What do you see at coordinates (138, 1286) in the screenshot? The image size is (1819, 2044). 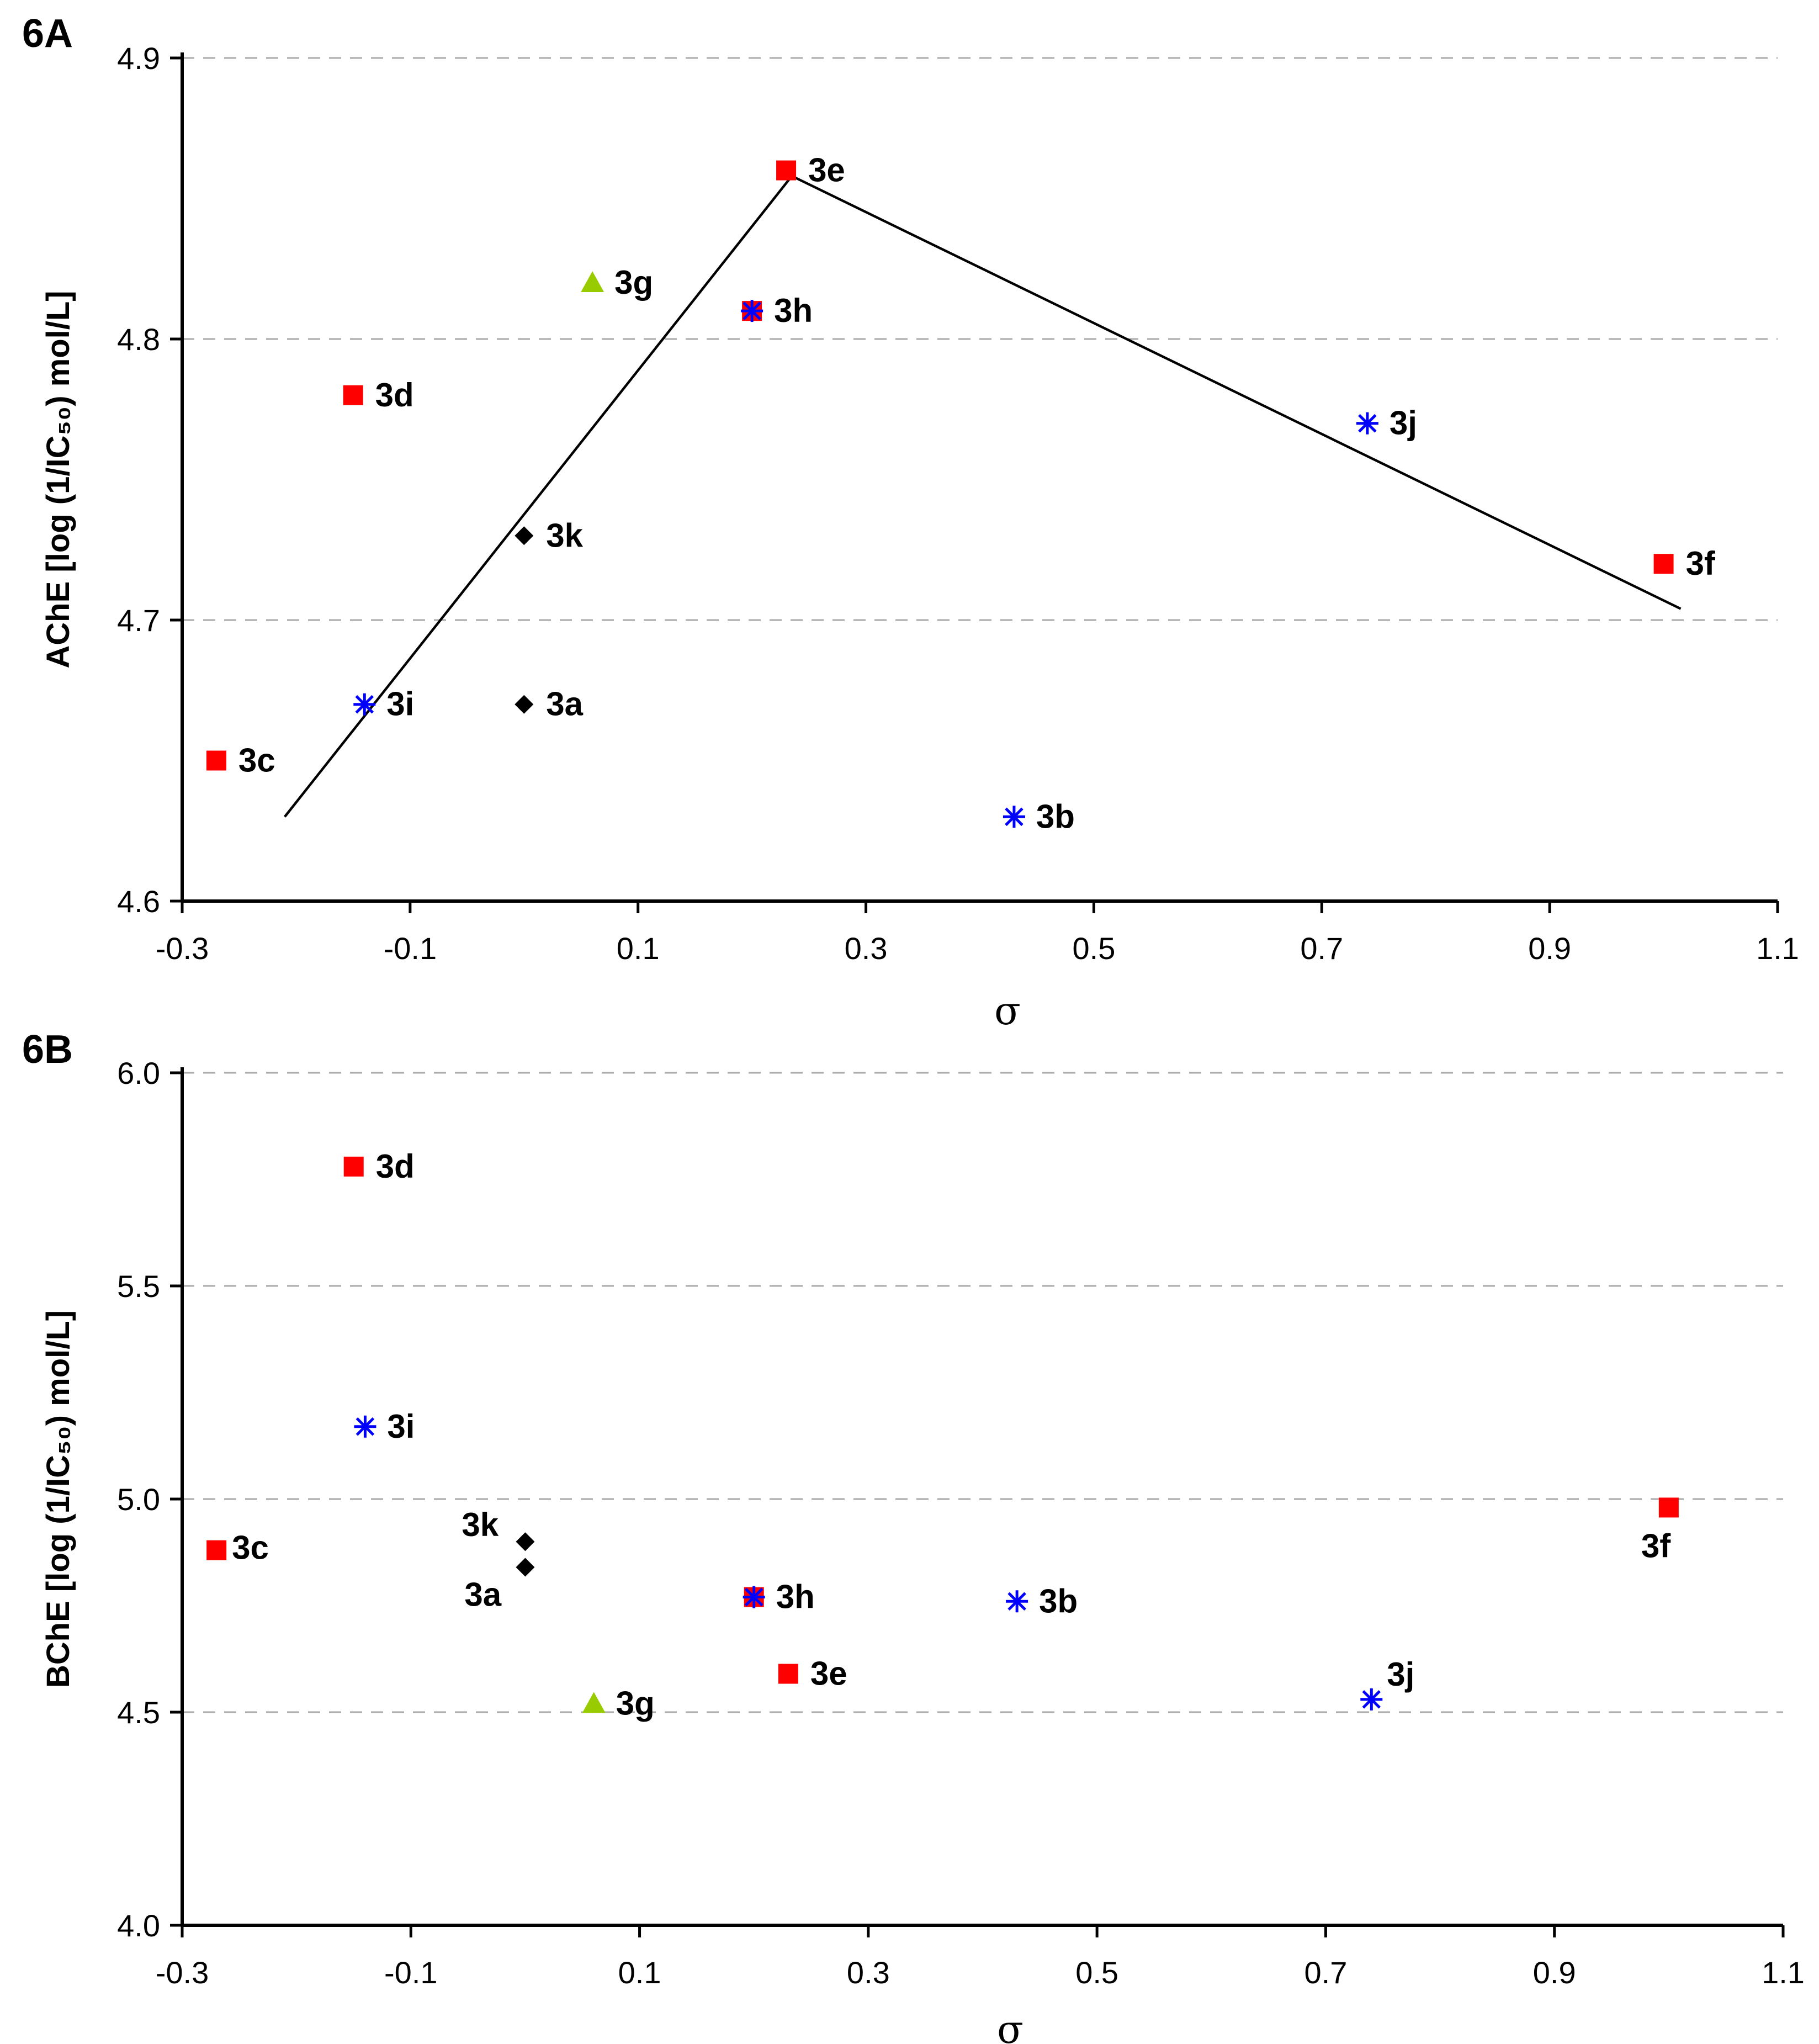 I see `y-tick-label: 5.5` at bounding box center [138, 1286].